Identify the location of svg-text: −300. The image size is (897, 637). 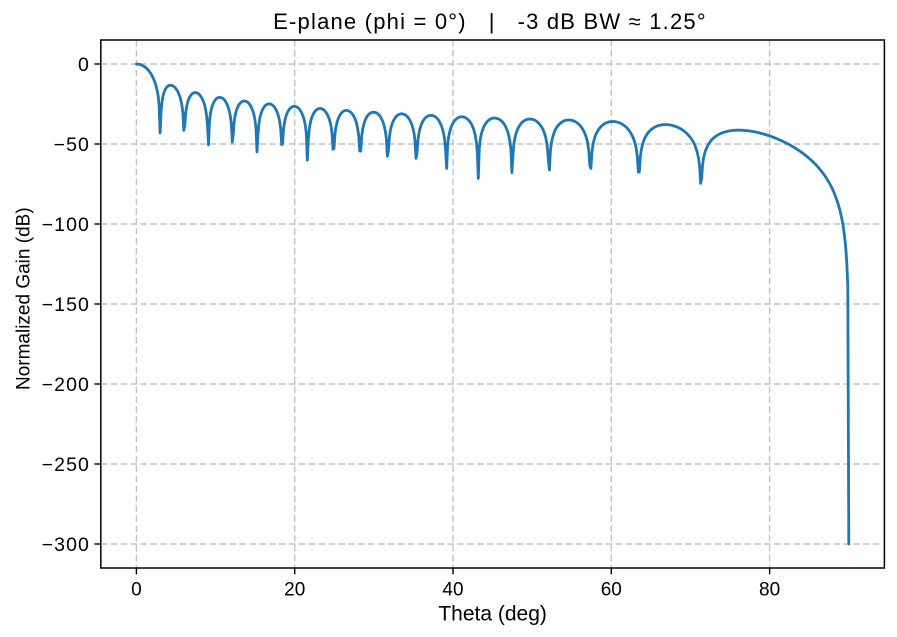
(66, 545).